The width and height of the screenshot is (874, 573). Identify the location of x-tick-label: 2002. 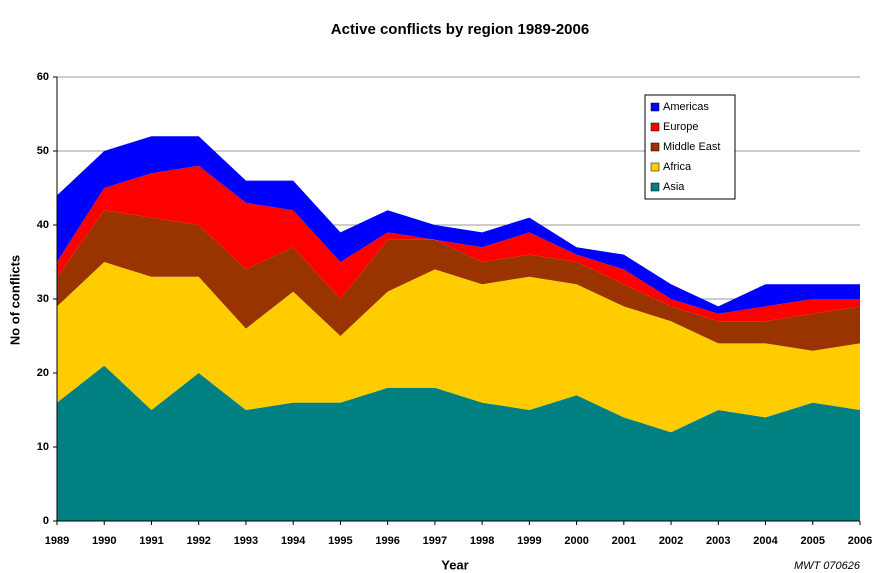
(671, 541).